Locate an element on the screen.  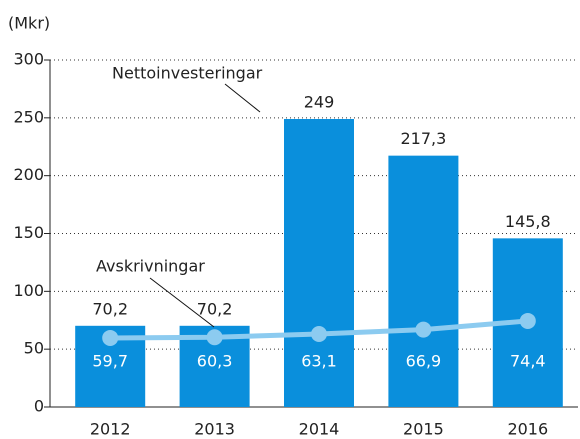
x-tick-label: 2014 is located at coordinates (319, 429).